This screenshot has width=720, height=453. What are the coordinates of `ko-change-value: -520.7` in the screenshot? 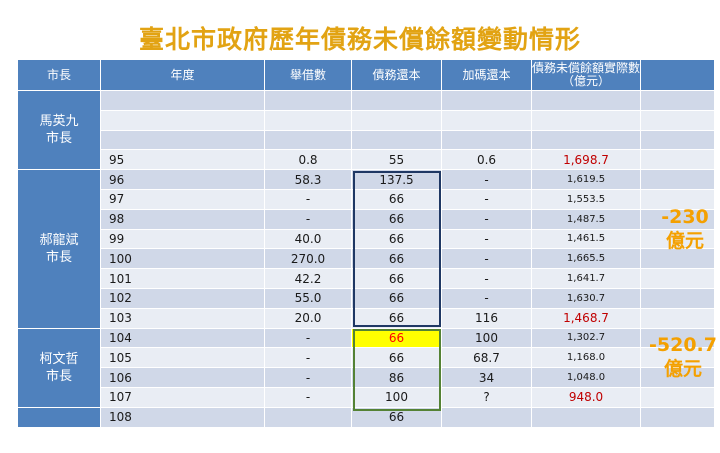 It's located at (683, 345).